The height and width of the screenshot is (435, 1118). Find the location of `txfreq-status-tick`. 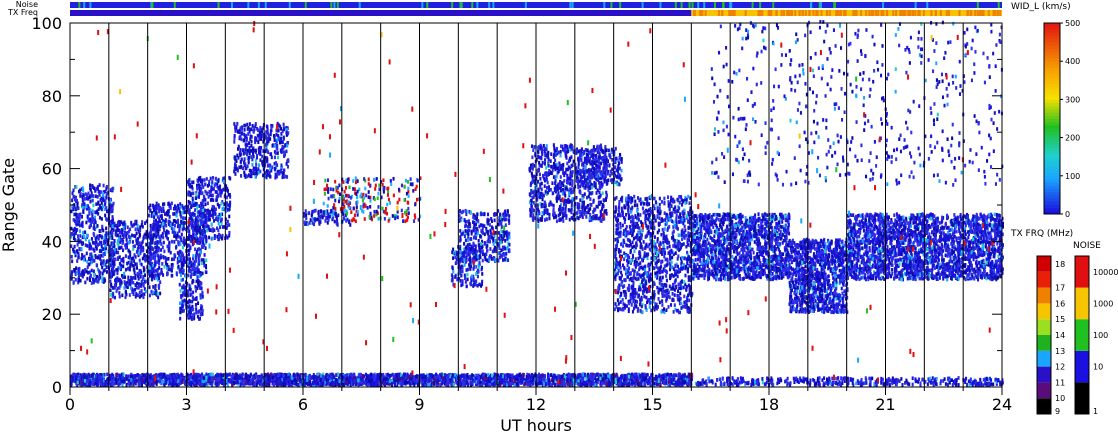

txfreq-status-tick is located at coordinates (883, 13).